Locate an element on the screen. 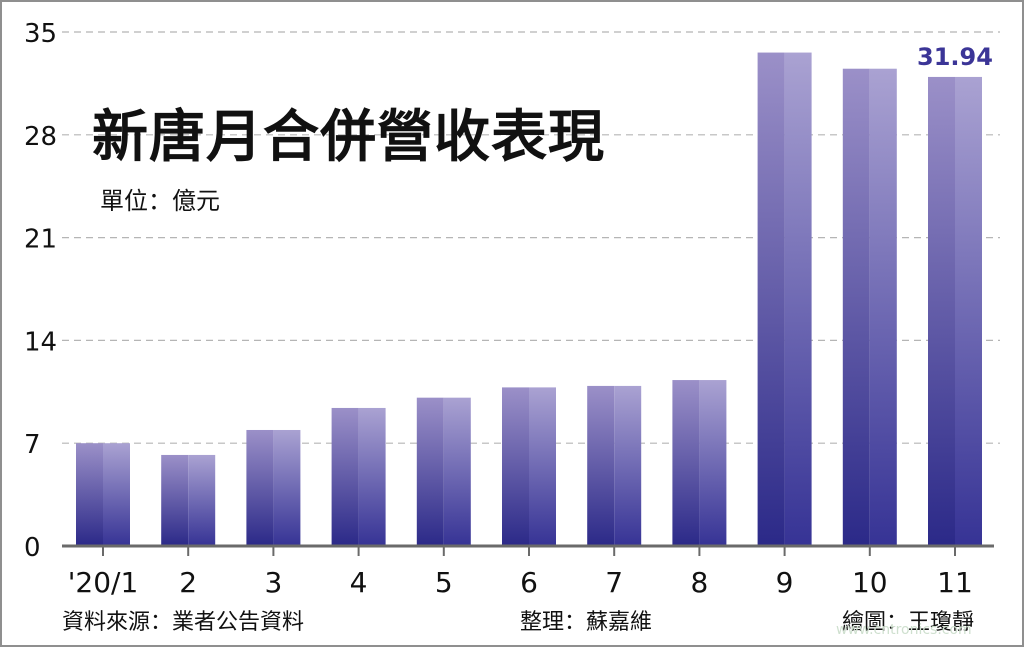 This screenshot has width=1024, height=647. x-tick-label: 7 is located at coordinates (614, 582).